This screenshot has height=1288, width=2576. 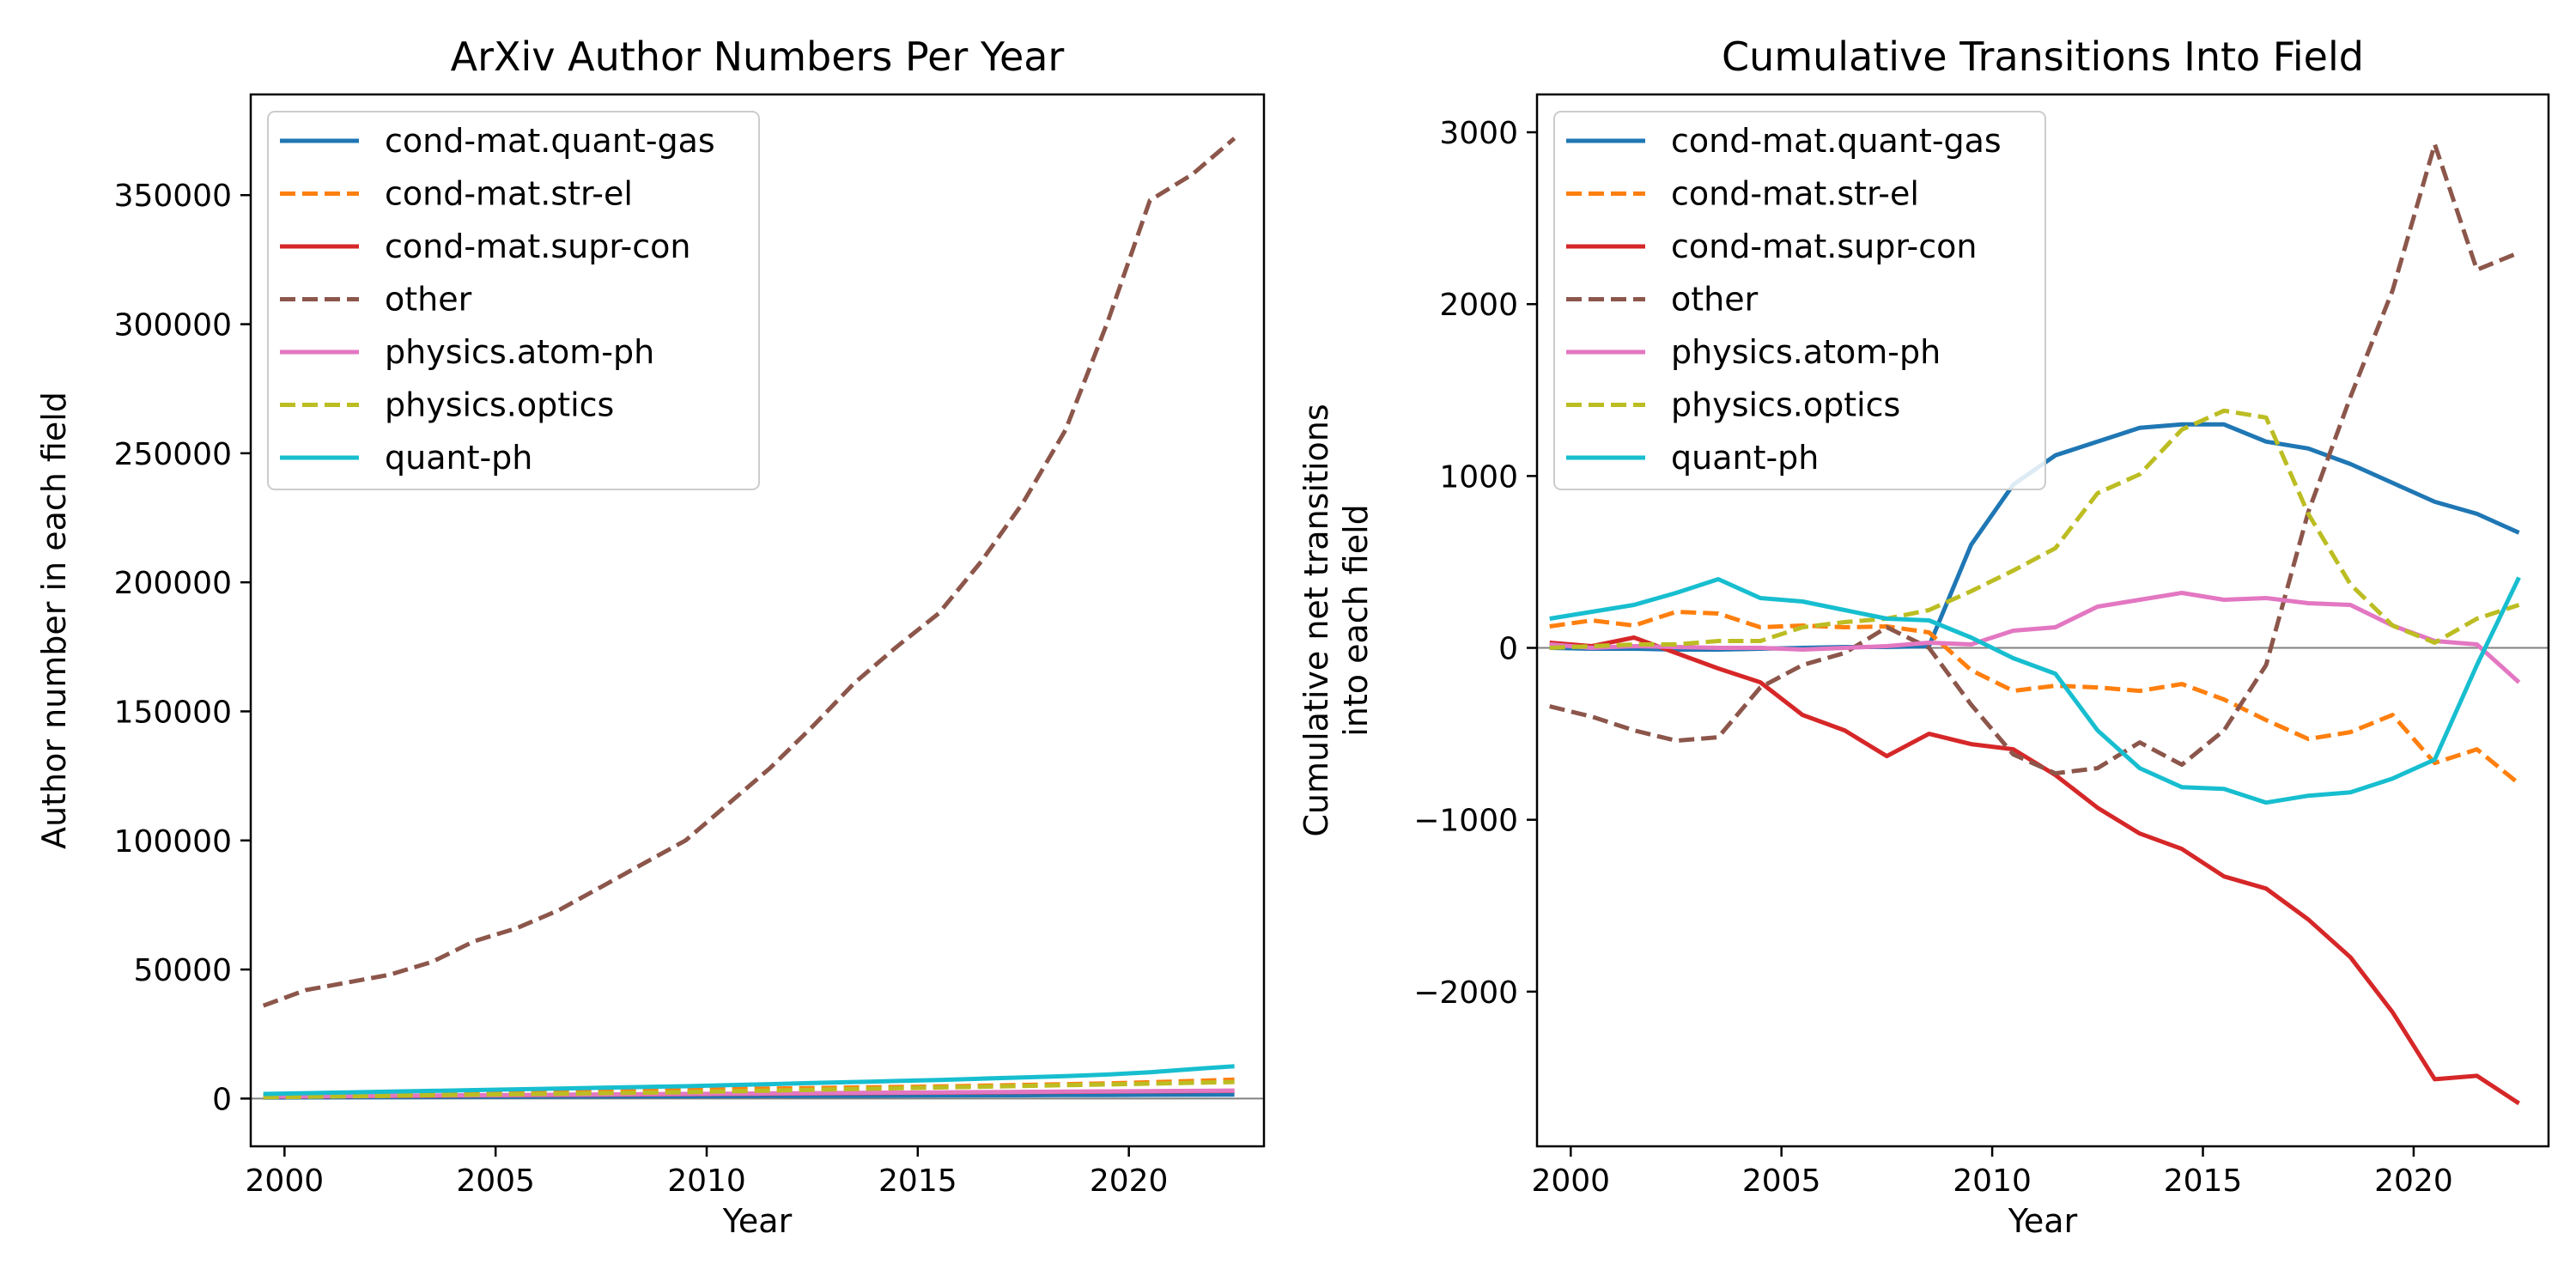 I want to click on y-tick-label: −1000, so click(x=1466, y=821).